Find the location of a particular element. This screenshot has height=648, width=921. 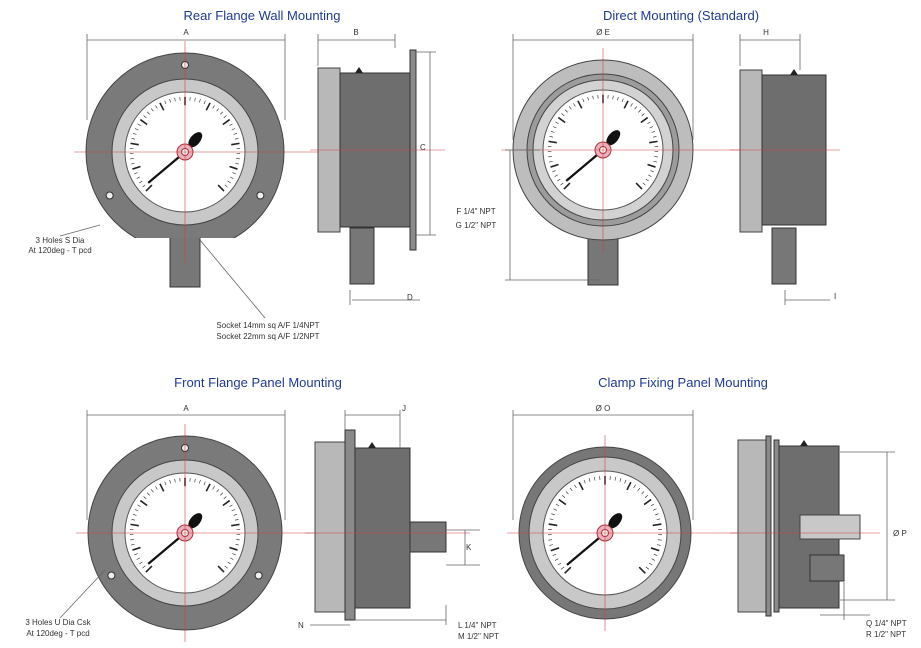

dim-label: B is located at coordinates (355, 32).